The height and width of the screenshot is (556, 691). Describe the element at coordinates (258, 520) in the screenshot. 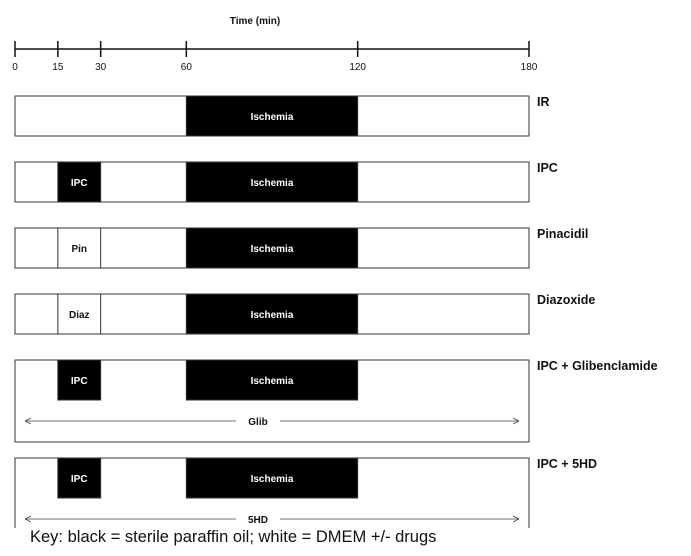

I see `drug-label: 5HD` at that location.